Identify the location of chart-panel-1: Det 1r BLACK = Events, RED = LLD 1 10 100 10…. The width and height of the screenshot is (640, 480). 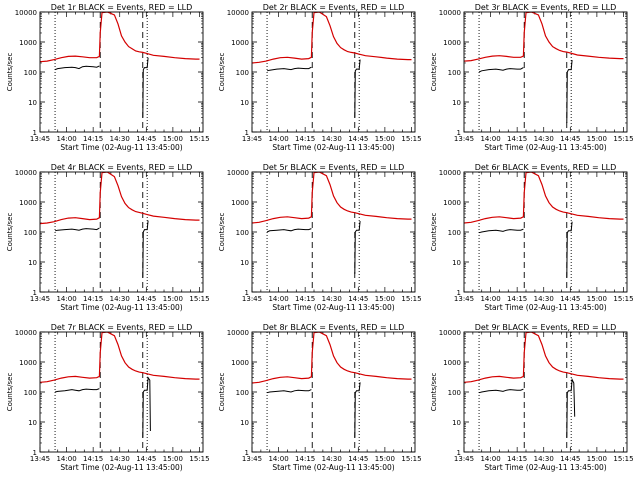
(108, 77).